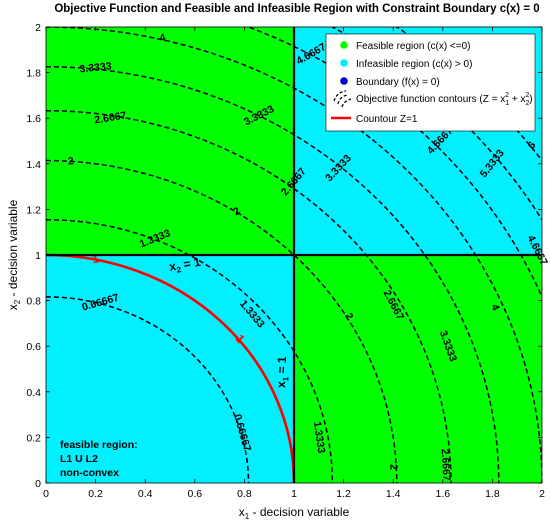  I want to click on contour-label-17: 4, so click(162, 38).